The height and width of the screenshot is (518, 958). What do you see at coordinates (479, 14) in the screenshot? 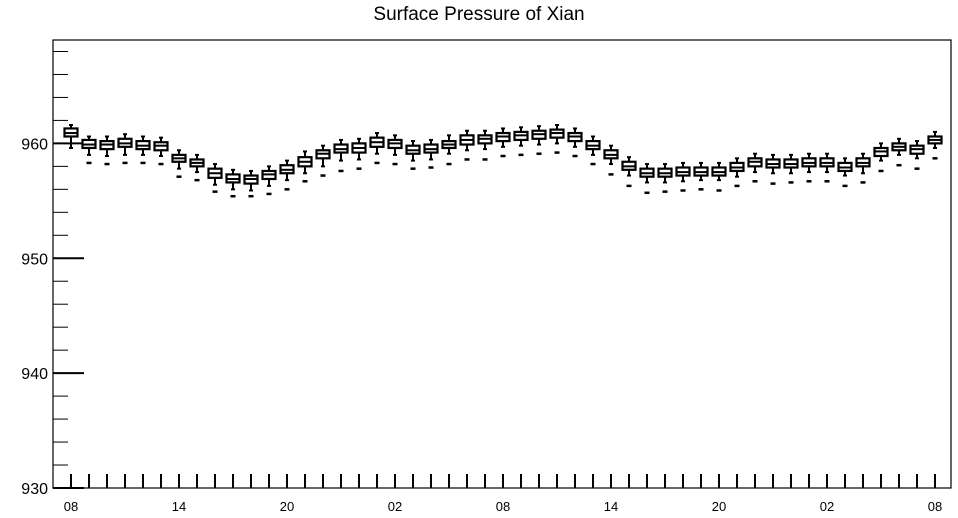
I see `chart-title: Surface Pressure of Xian` at bounding box center [479, 14].